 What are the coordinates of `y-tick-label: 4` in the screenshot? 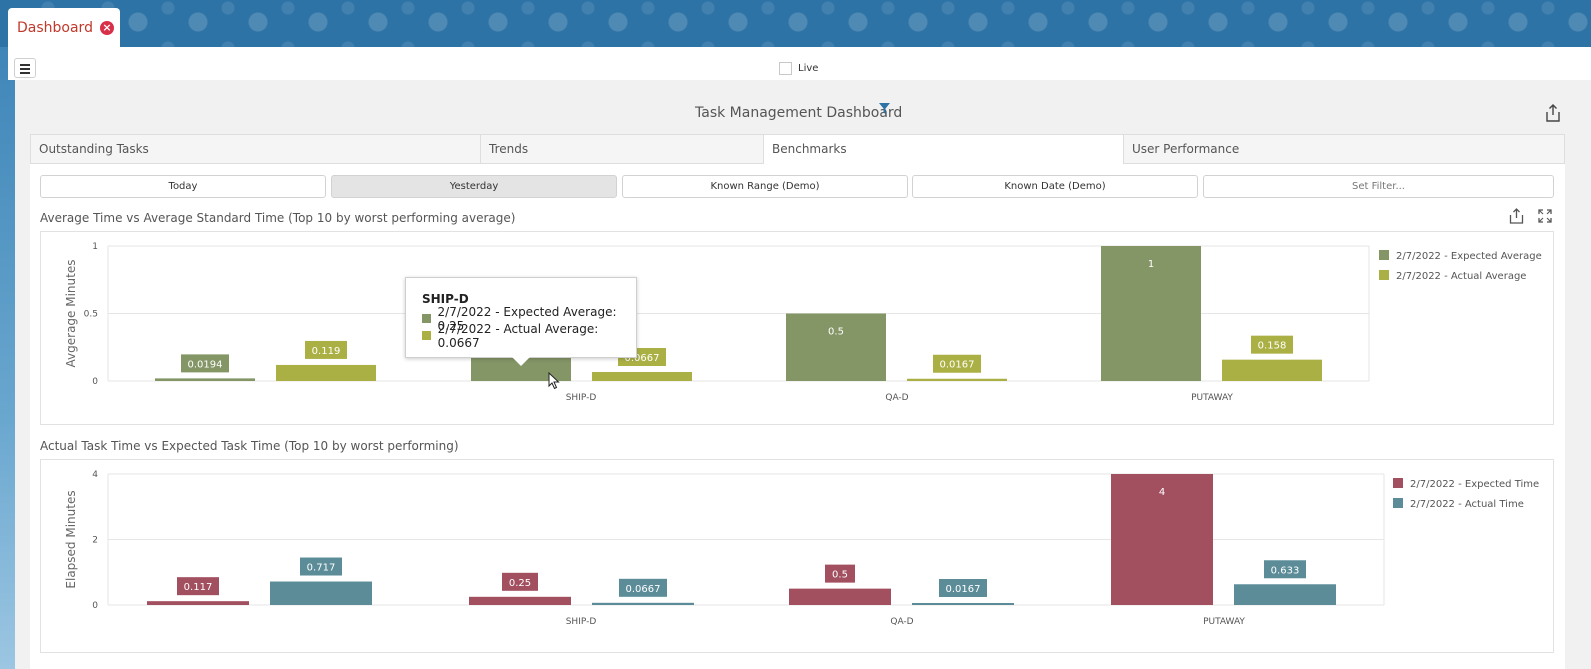 It's located at (95, 475).